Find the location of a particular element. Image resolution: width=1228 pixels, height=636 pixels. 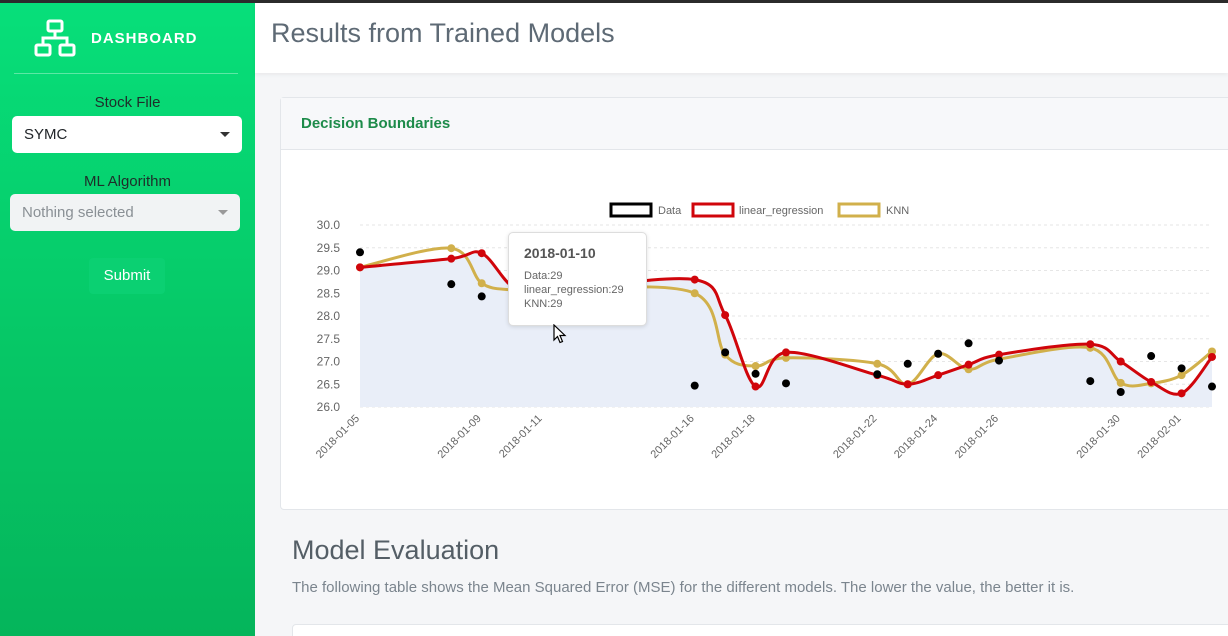

window-top-border is located at coordinates (614, 1).